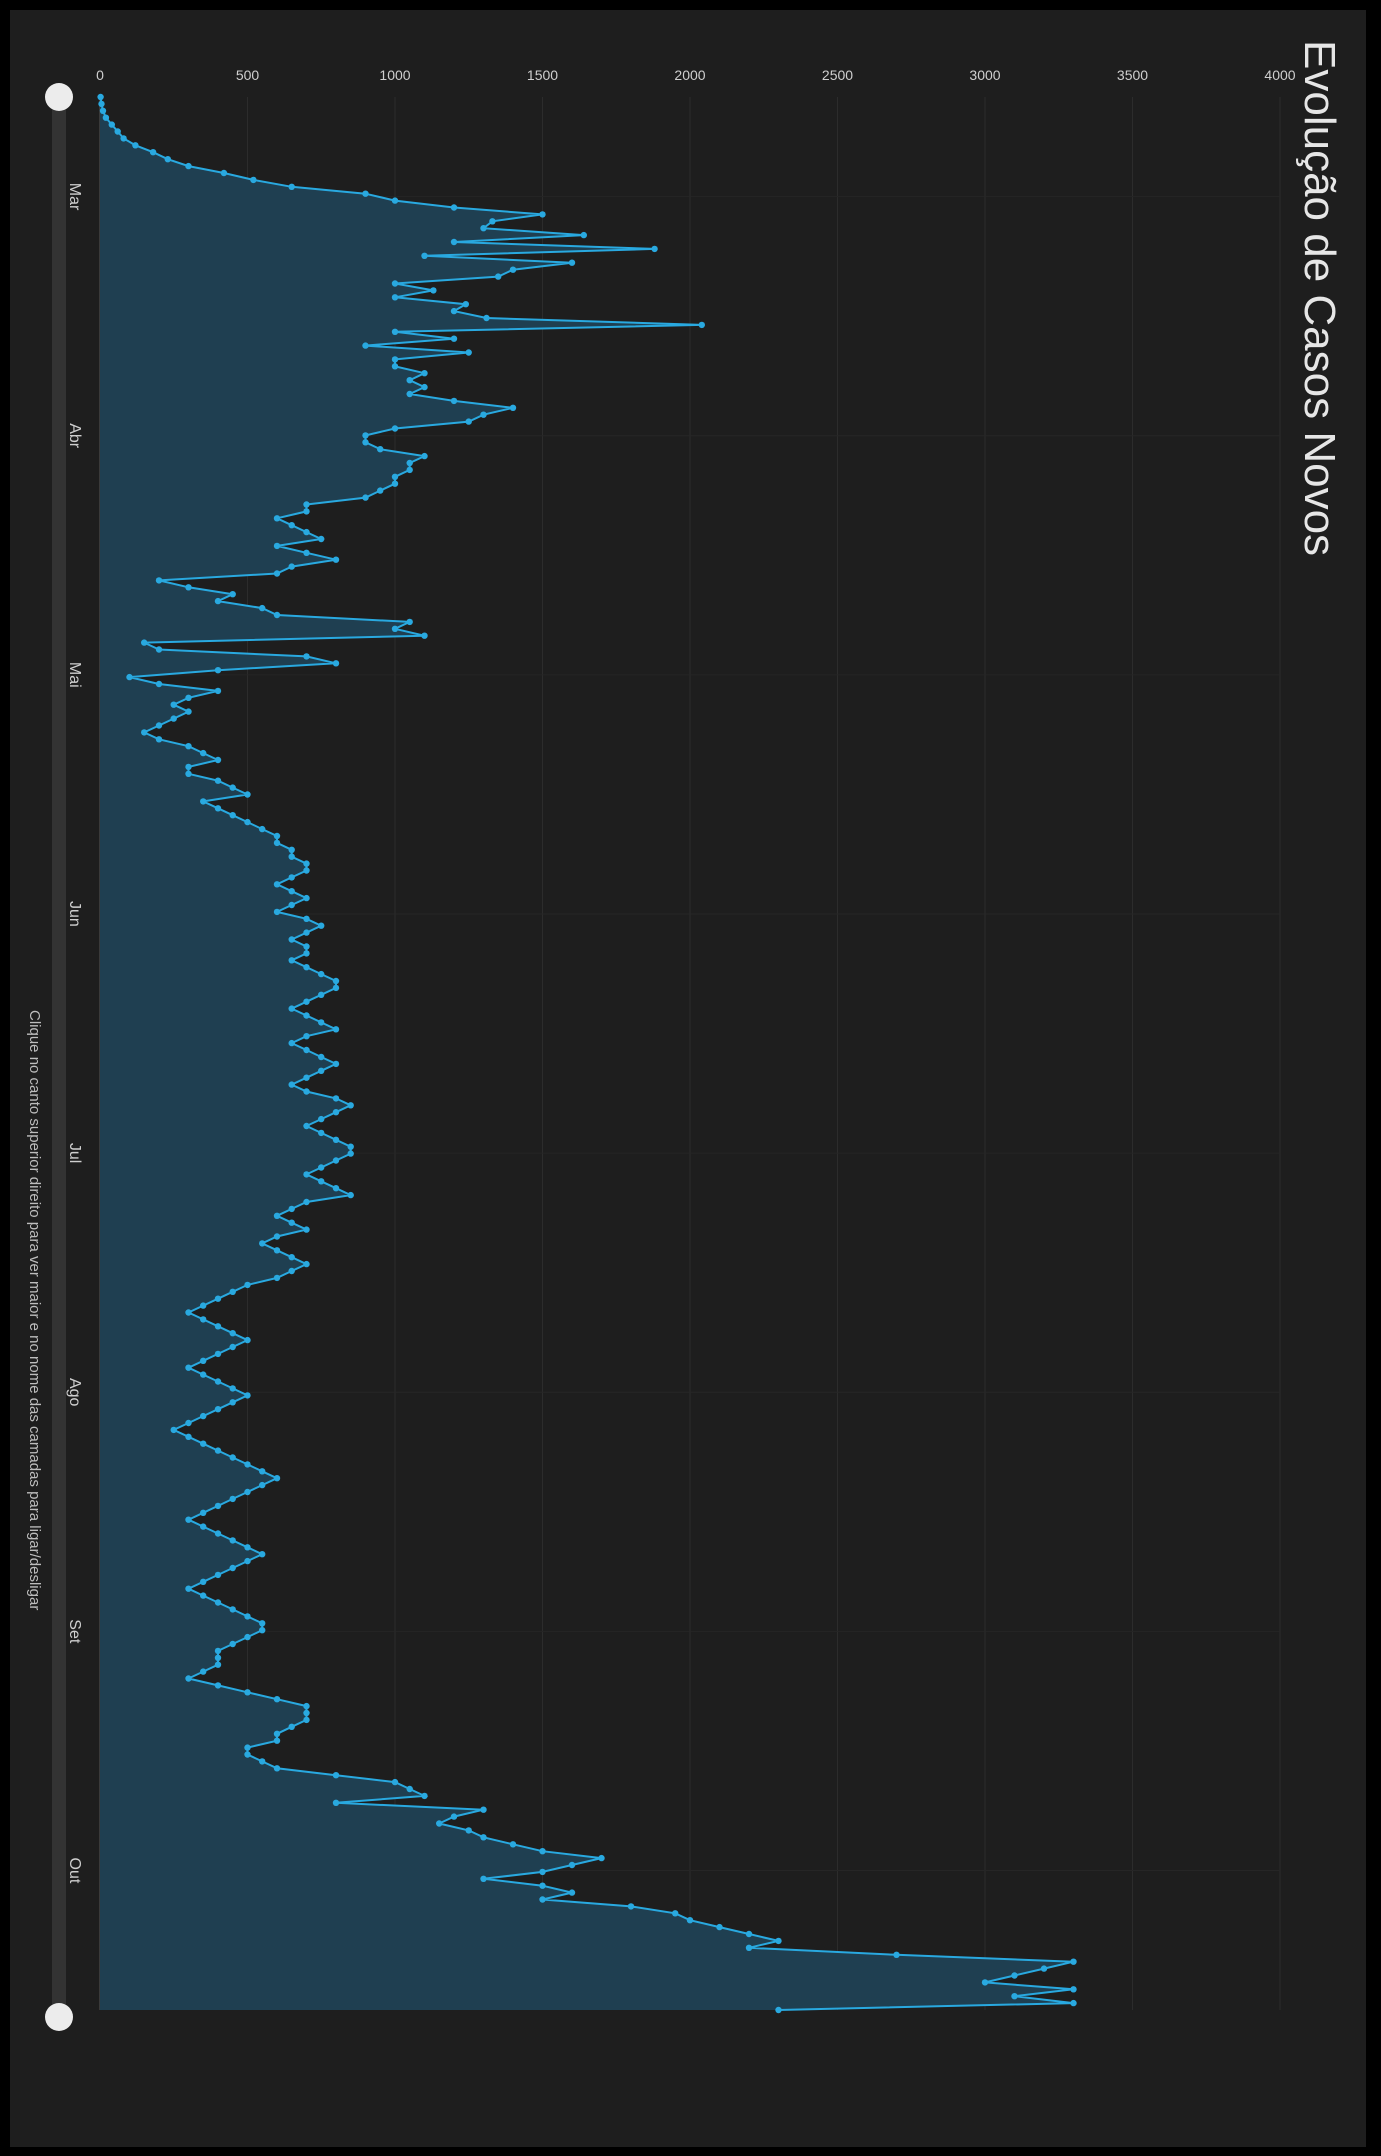 The height and width of the screenshot is (2156, 1381). Describe the element at coordinates (74, 914) in the screenshot. I see `x-tick-label: Jun` at that location.